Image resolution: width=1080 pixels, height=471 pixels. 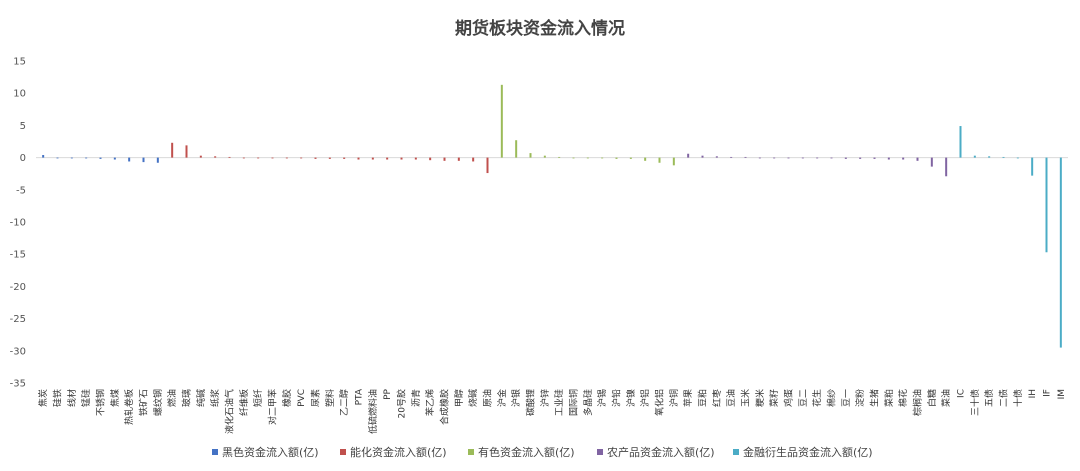 What do you see at coordinates (430, 402) in the screenshot?
I see `x-category-label: 苯乙烯` at bounding box center [430, 402].